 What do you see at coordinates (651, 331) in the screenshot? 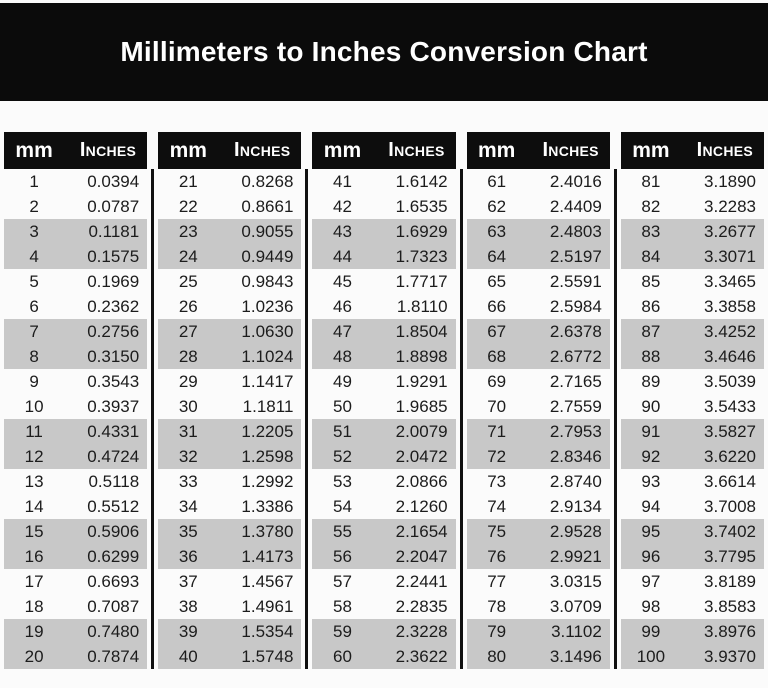
I see `mm-value: 87` at bounding box center [651, 331].